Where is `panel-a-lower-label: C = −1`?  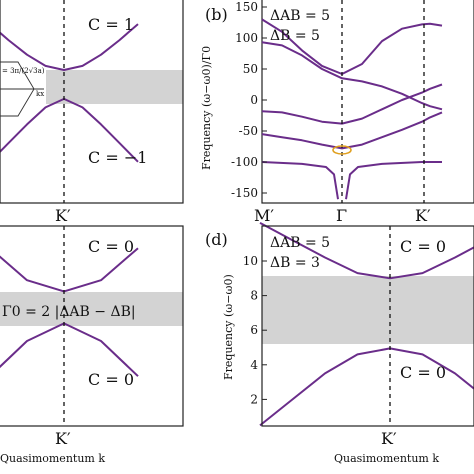
panel-a-lower-label: C = −1 is located at coordinates (117, 157).